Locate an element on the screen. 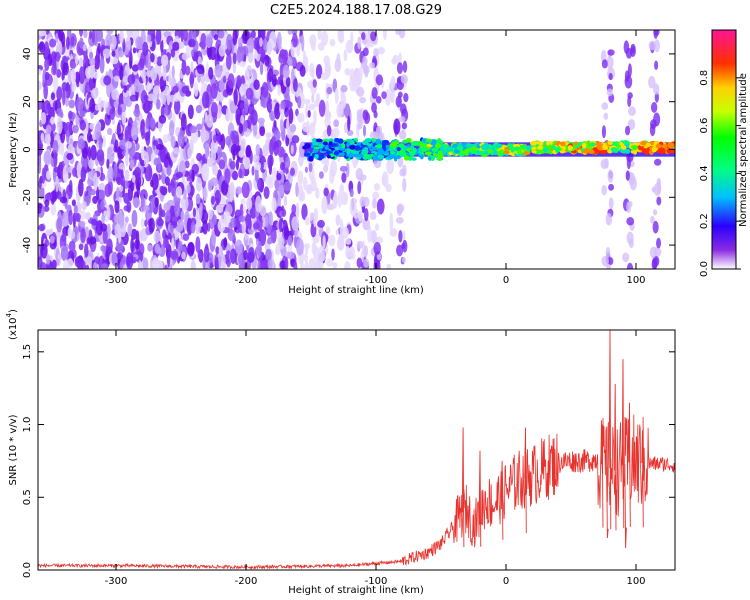 The width and height of the screenshot is (750, 600). x-tick-label: -300 is located at coordinates (116, 280).